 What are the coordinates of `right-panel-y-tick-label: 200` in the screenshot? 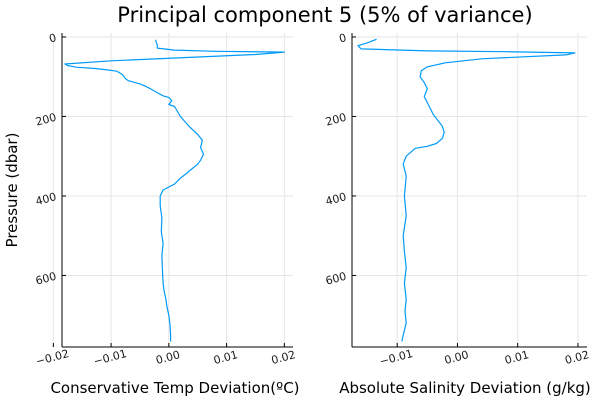 It's located at (336, 120).